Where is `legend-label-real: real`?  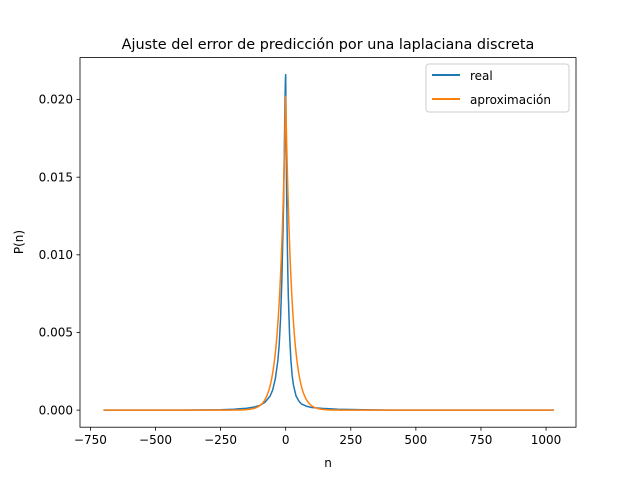
legend-label-real: real is located at coordinates (481, 76).